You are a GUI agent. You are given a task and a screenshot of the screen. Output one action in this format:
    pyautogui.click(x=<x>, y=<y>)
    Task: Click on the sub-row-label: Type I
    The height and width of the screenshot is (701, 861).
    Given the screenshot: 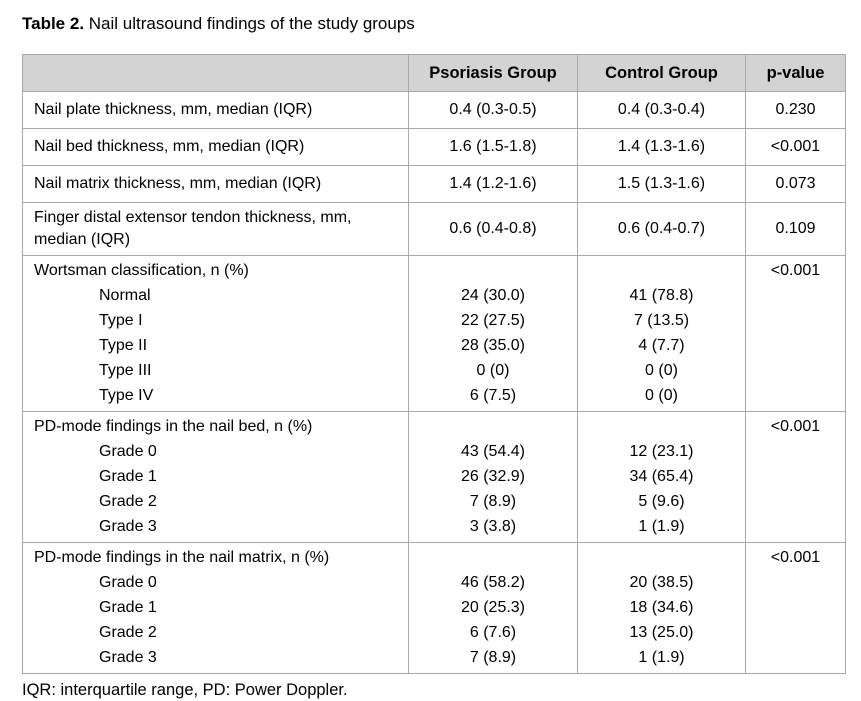 What is the action you would take?
    pyautogui.click(x=121, y=320)
    